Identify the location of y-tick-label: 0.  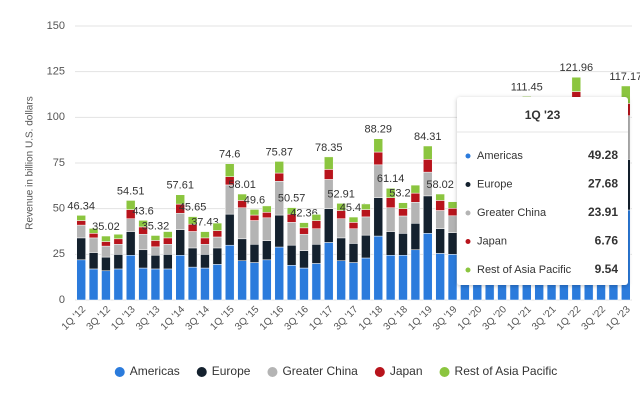
(62, 300).